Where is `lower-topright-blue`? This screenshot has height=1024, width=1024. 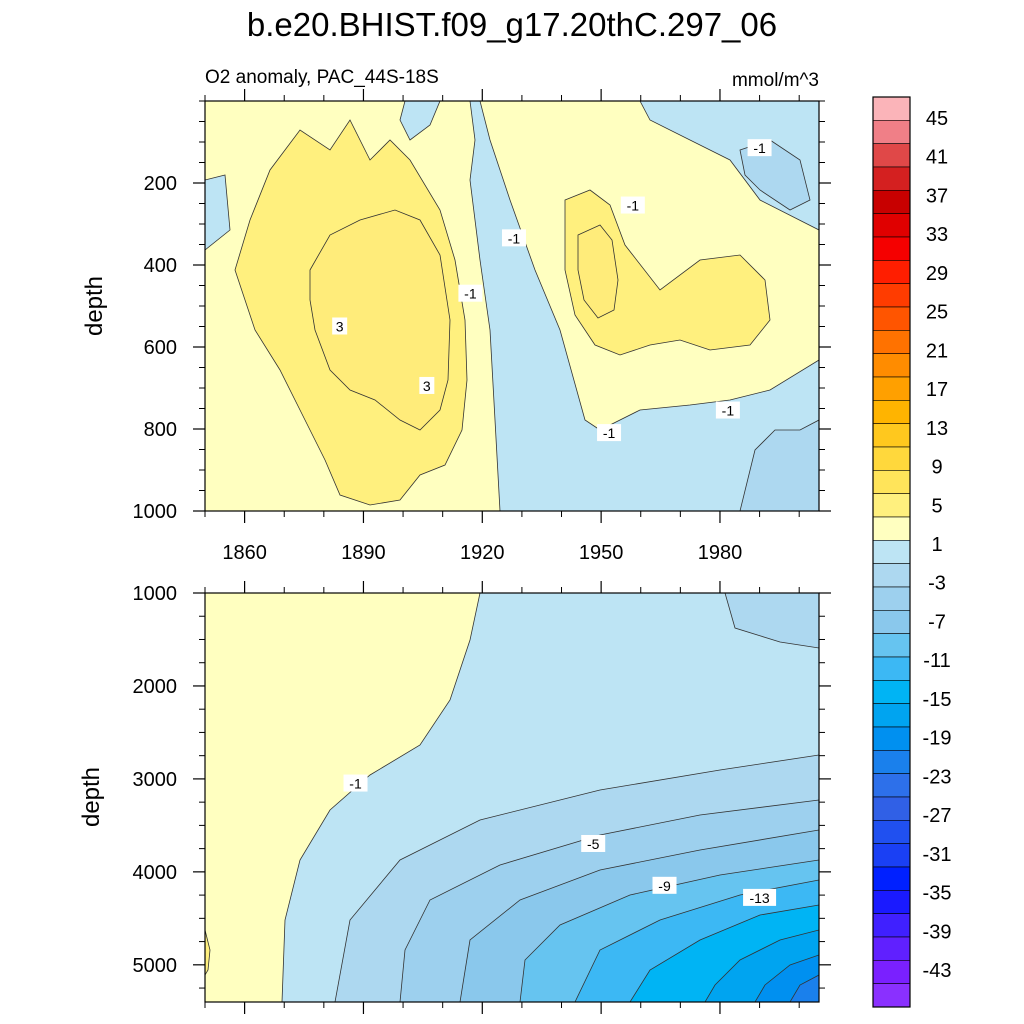
lower-topright-blue is located at coordinates (771, 621).